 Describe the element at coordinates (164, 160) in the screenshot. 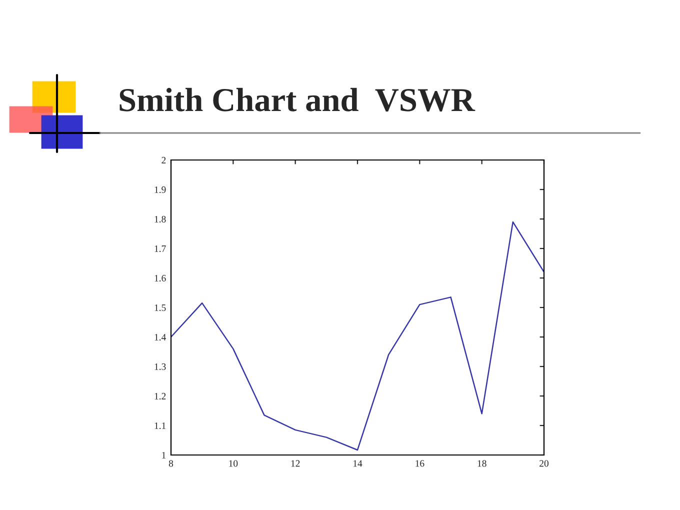

I see `y-tick-label: 2` at that location.